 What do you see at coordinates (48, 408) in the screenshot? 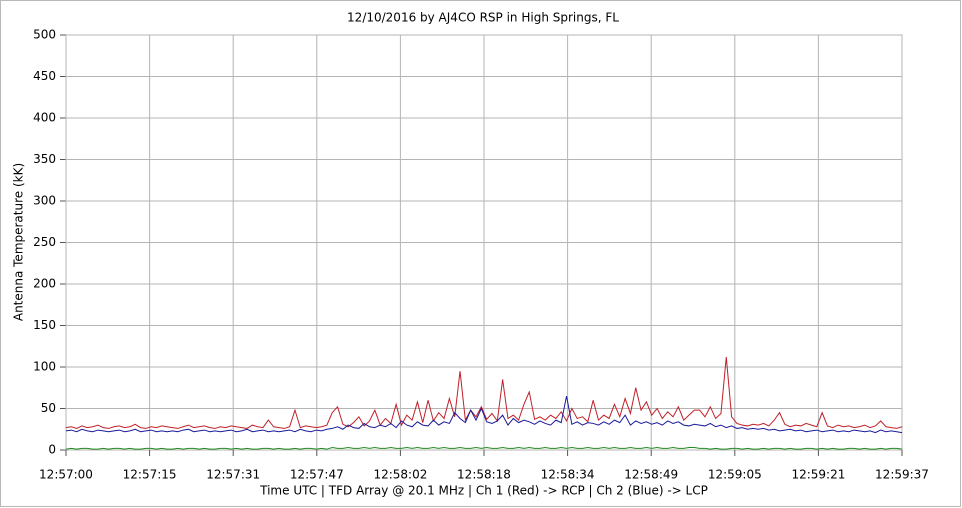
I see `y-tick-label: 50` at bounding box center [48, 408].